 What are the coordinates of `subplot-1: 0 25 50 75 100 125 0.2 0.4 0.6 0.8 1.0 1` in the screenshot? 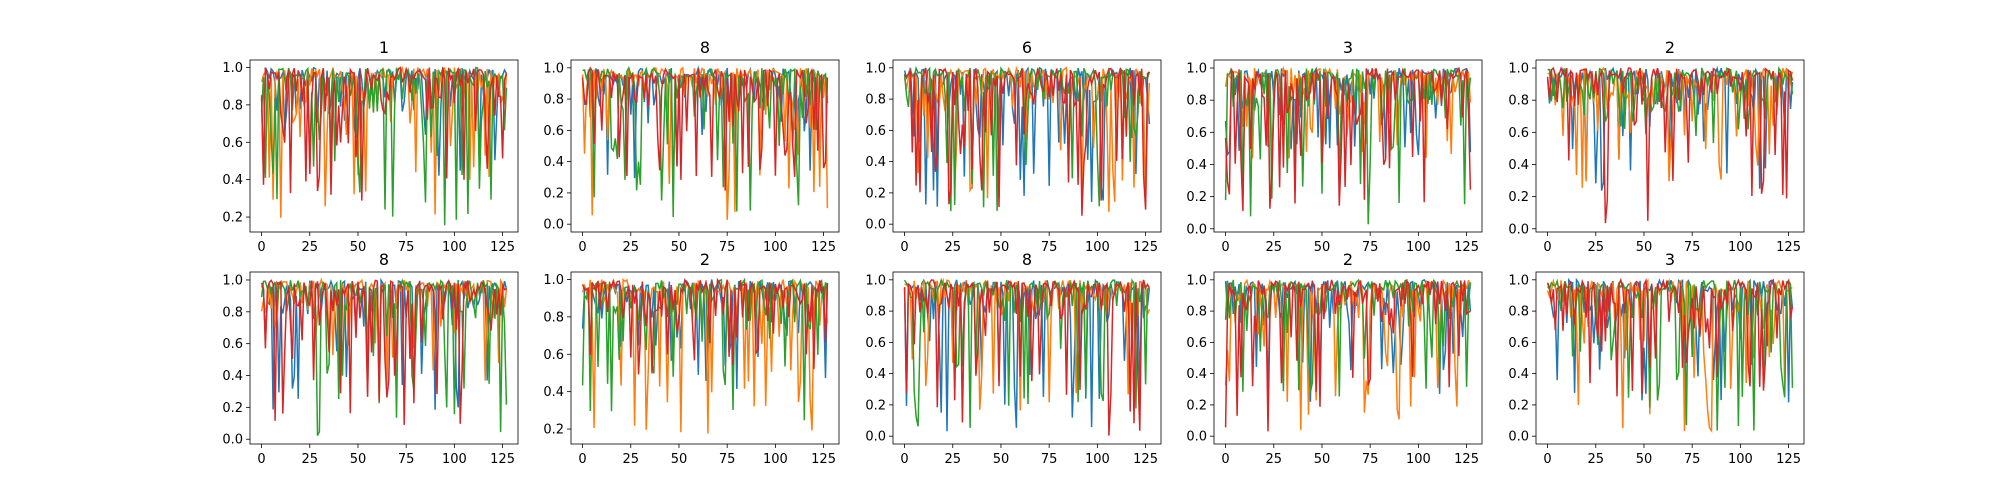 It's located at (370, 146).